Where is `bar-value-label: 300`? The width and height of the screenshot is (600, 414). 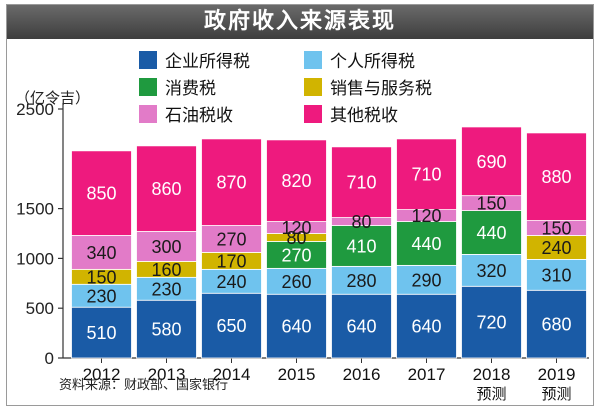 bar-value-label: 300 is located at coordinates (166, 247).